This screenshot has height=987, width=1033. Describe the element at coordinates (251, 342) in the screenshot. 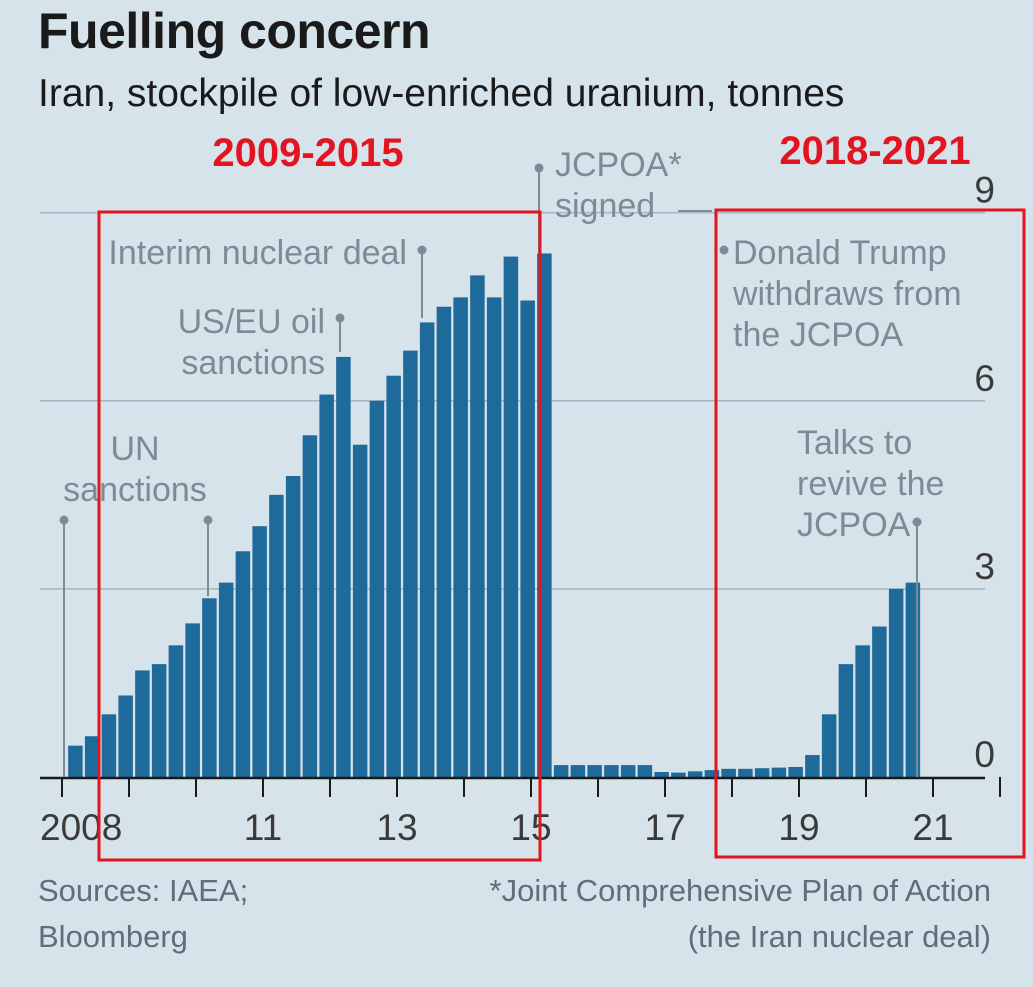

I see `annotation-label: US/EU oil sanctions` at that location.